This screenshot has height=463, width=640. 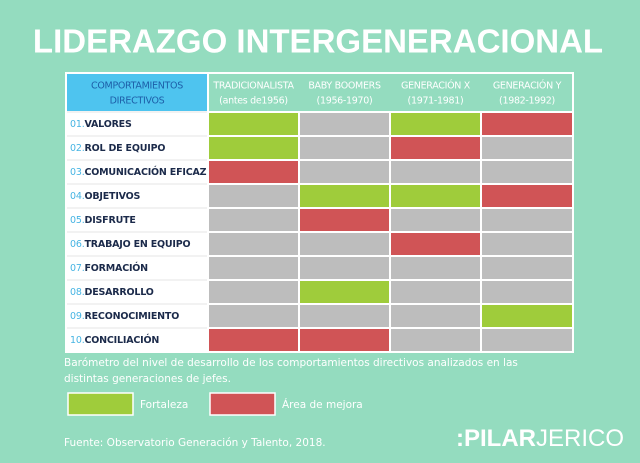 I want to click on header-text: (1982-1992), so click(x=527, y=101).